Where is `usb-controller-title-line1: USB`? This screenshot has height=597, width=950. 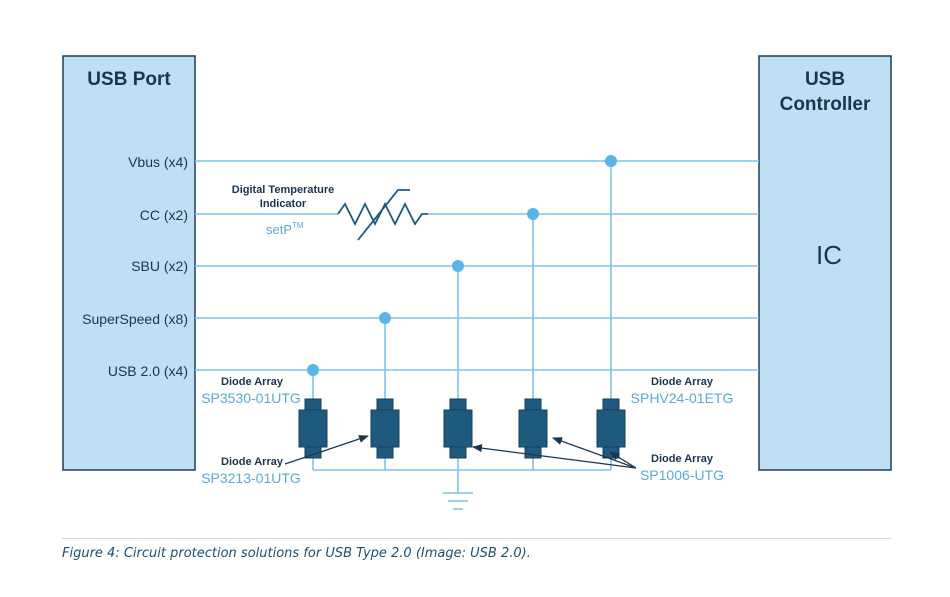 usb-controller-title-line1: USB is located at coordinates (825, 79).